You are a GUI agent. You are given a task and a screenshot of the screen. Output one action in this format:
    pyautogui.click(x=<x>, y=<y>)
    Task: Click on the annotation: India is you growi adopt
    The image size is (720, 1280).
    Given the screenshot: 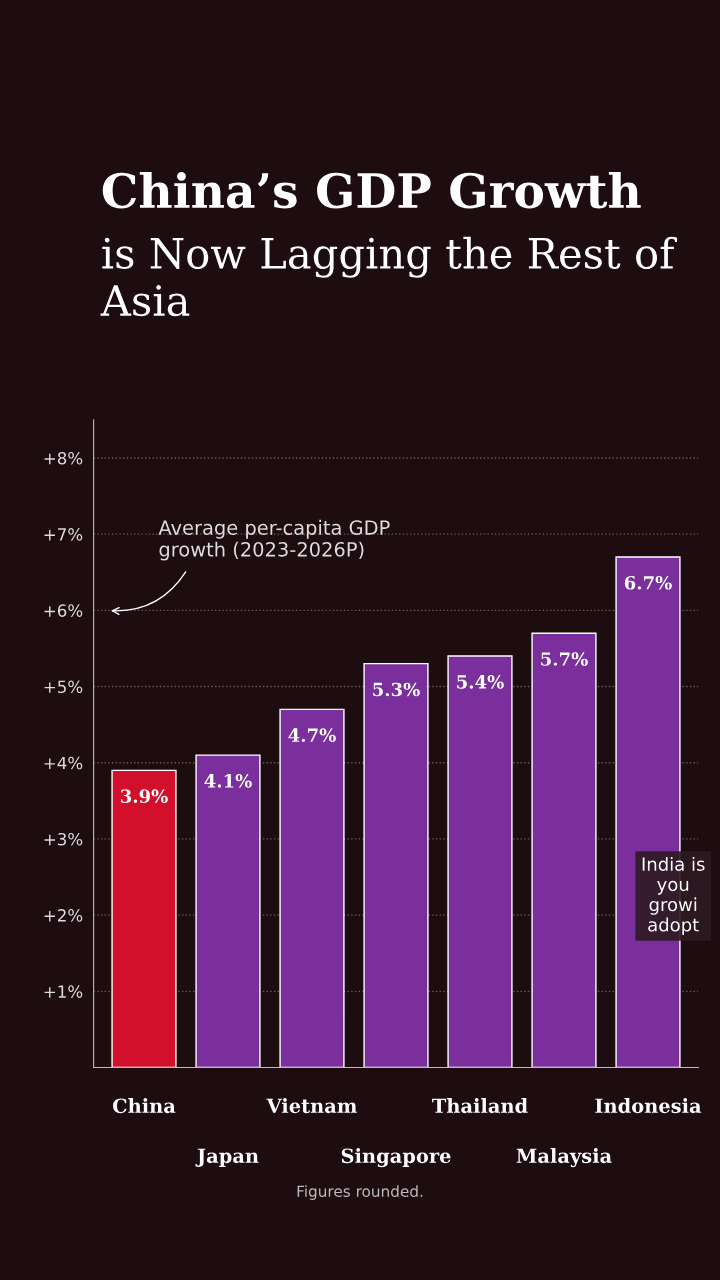 What is the action you would take?
    pyautogui.click(x=673, y=896)
    